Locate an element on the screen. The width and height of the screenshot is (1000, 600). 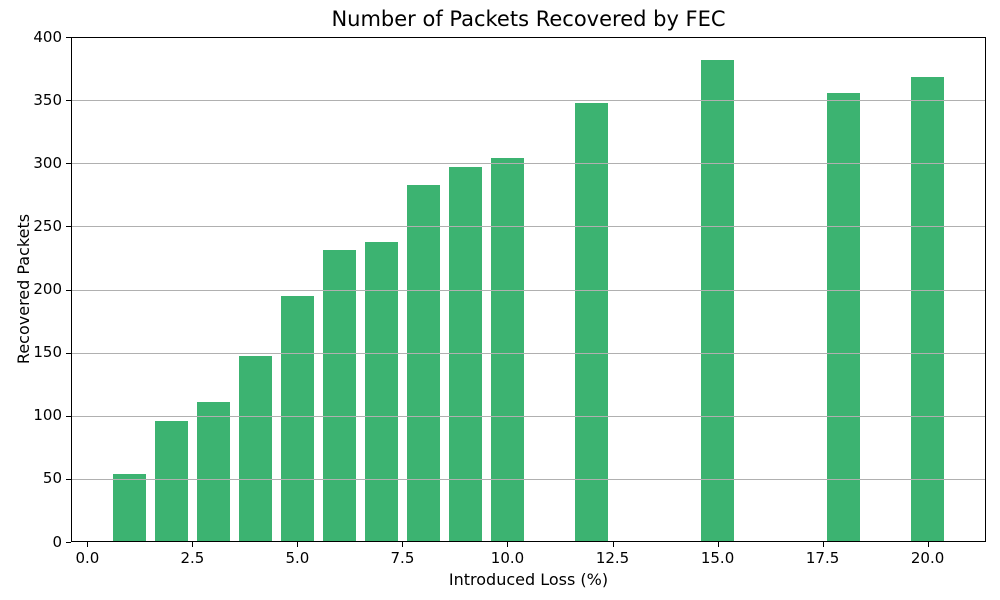
y-tick-label: 50 is located at coordinates (52, 478).